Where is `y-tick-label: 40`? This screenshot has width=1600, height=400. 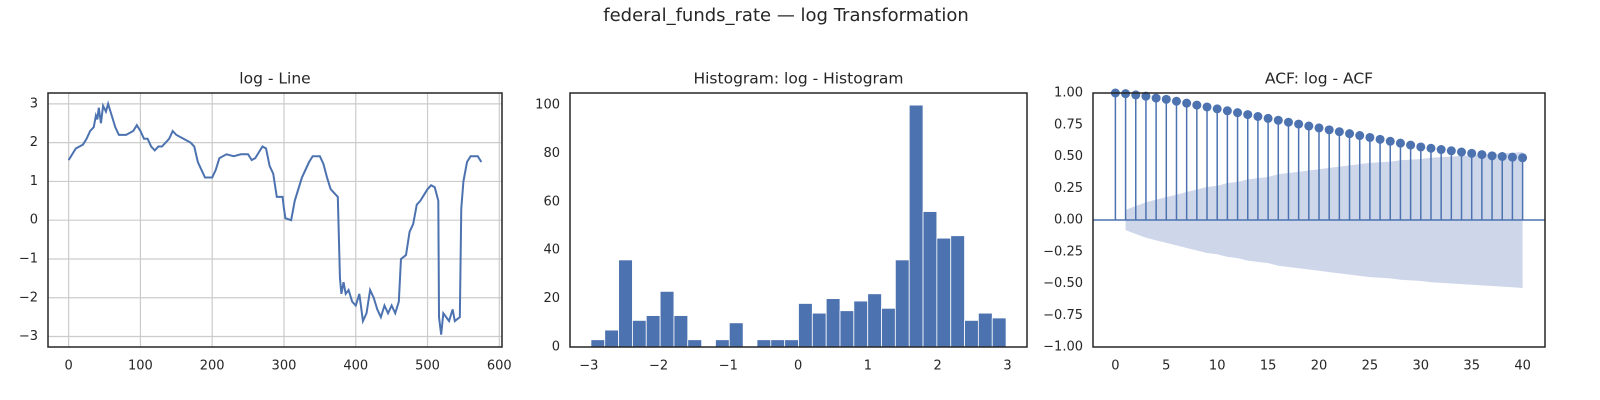 y-tick-label: 40 is located at coordinates (551, 250).